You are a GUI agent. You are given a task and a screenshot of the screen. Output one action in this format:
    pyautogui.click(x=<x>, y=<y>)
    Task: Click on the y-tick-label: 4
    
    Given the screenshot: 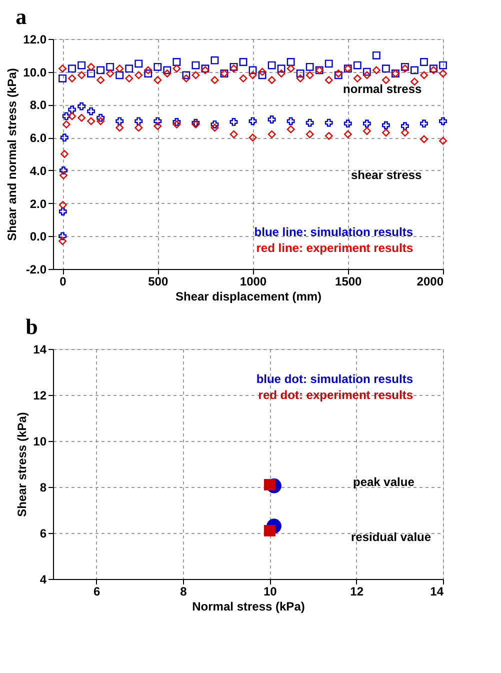 What is the action you would take?
    pyautogui.click(x=43, y=579)
    